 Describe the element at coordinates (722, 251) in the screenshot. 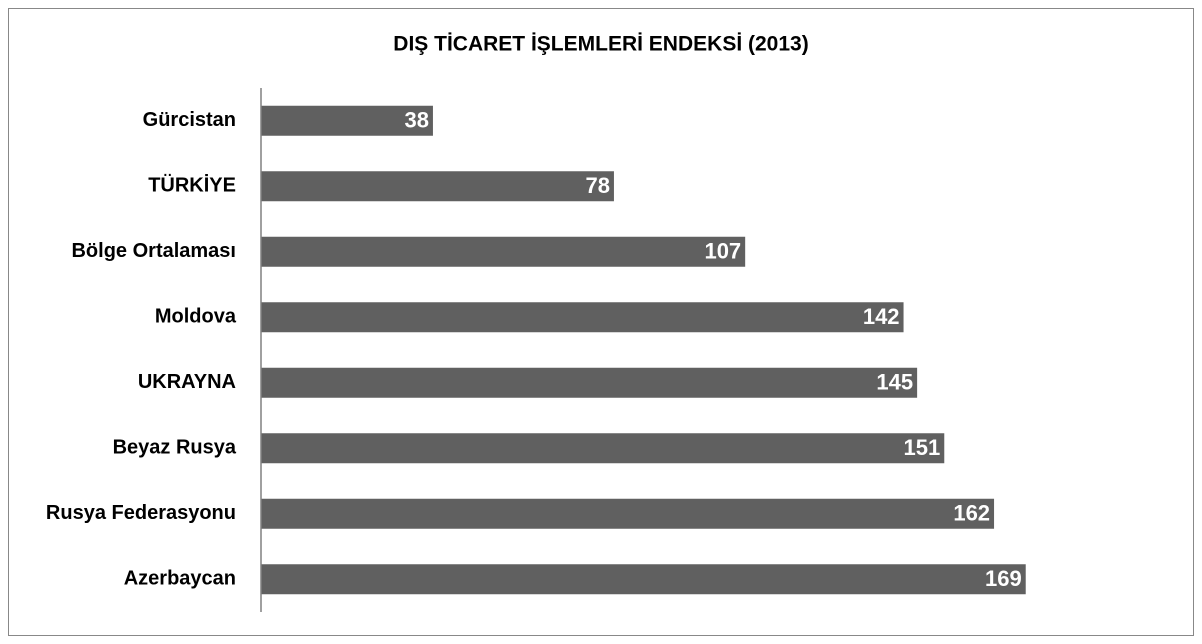

I see `data-label: 107` at that location.